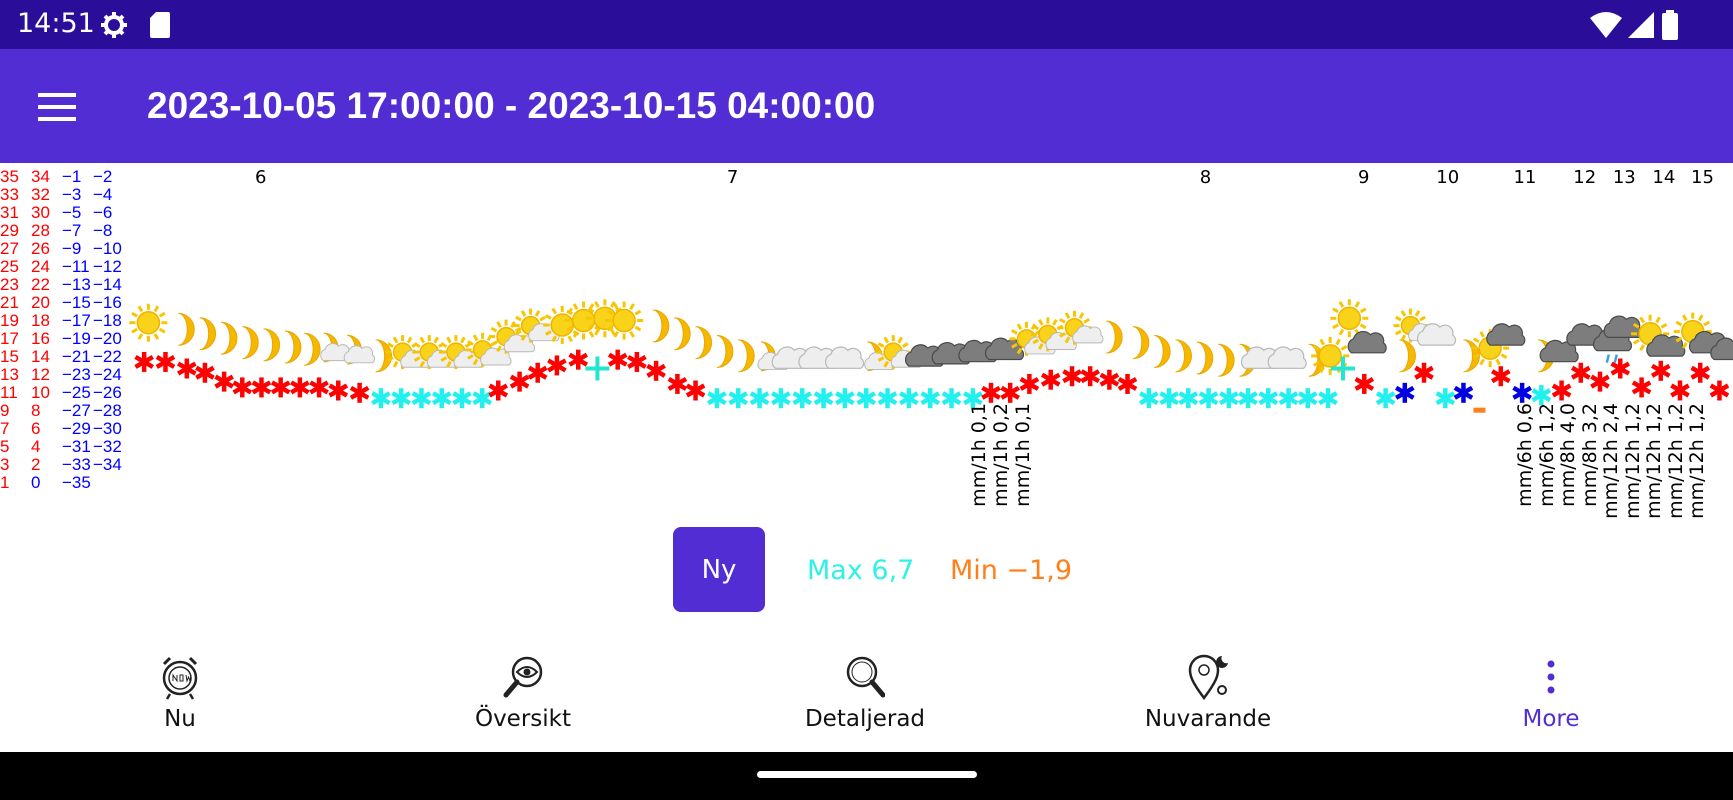 The width and height of the screenshot is (1733, 800). I want to click on y-axis-label: −2, so click(103, 176).